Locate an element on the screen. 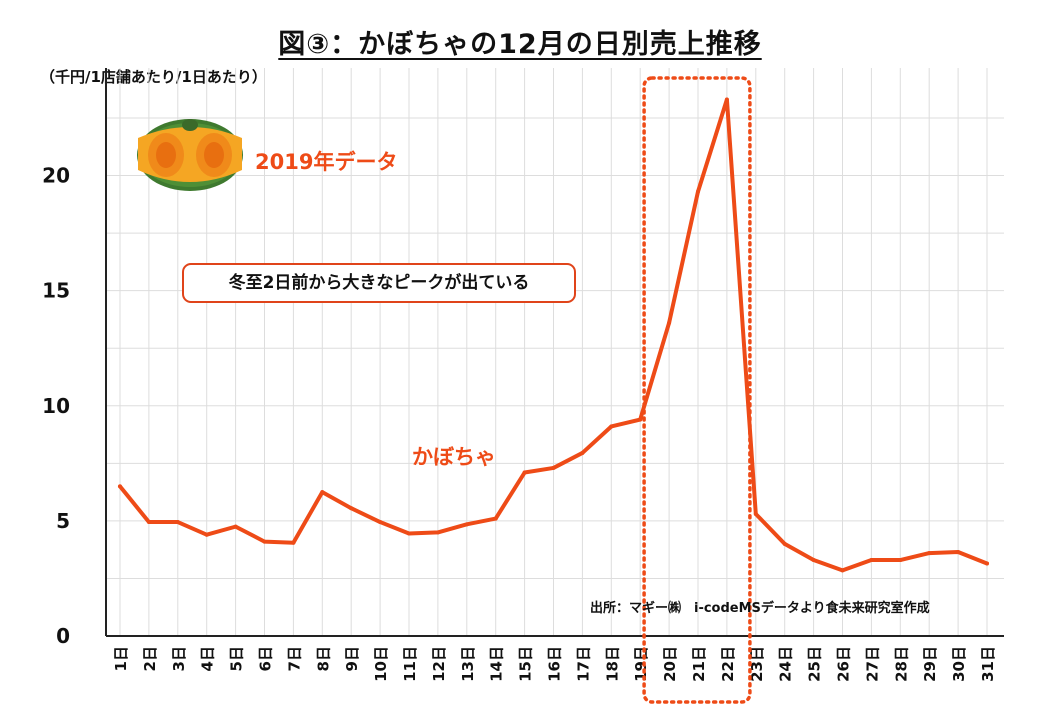 The image size is (1040, 720). x-tick-label: 23日 is located at coordinates (757, 664).